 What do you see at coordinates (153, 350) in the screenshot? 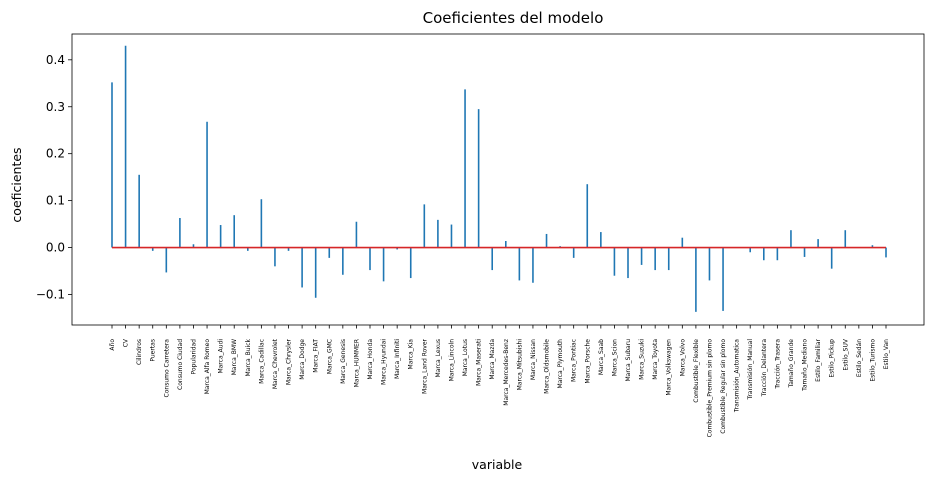
I see `x-tick-label: Puertas` at bounding box center [153, 350].